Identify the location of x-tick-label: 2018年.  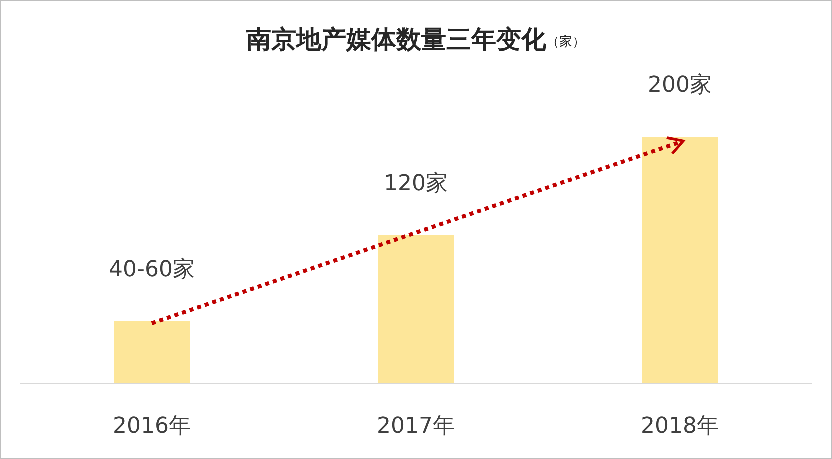
(680, 426).